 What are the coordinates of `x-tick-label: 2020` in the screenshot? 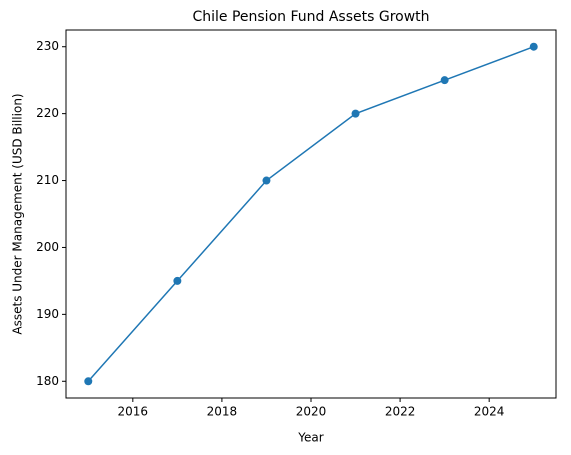 It's located at (311, 412).